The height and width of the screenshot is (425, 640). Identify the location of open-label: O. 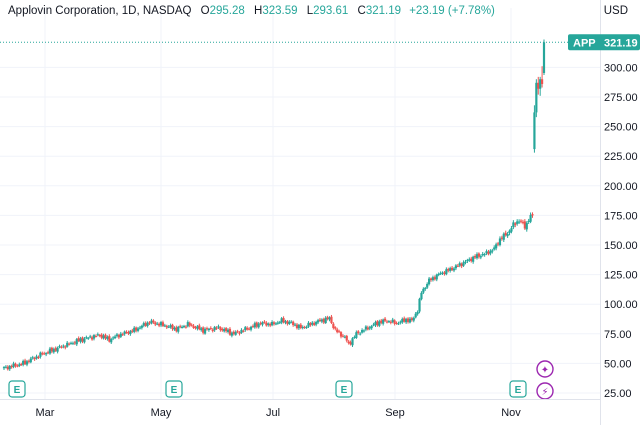
(205, 11).